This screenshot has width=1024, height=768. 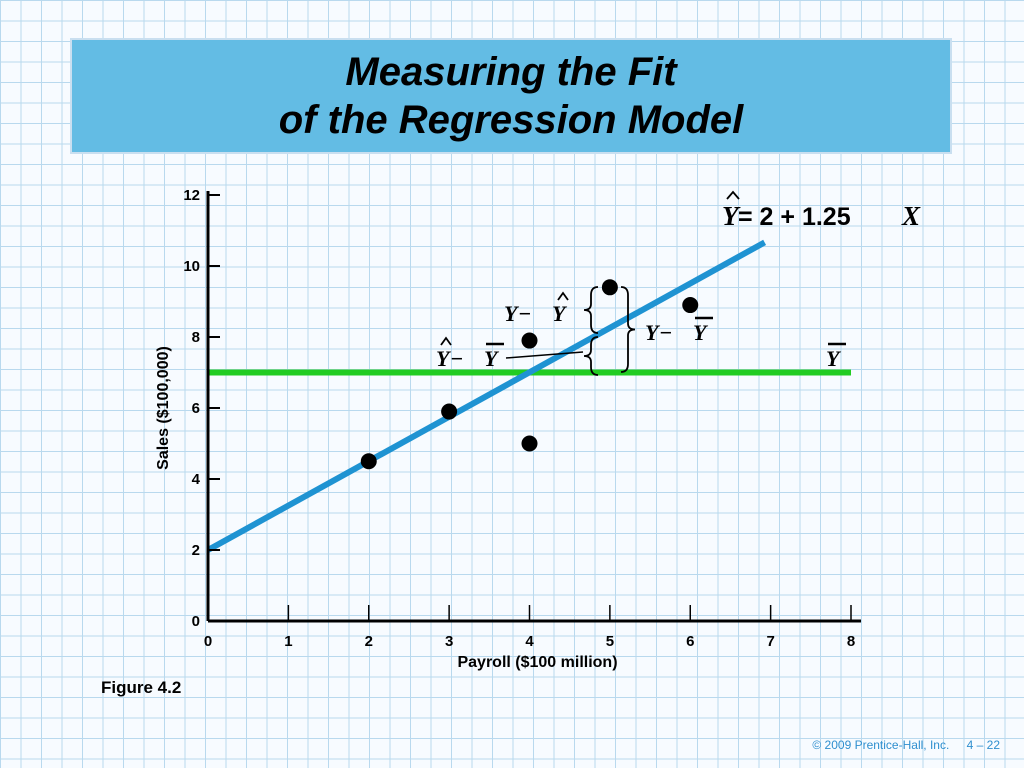 I want to click on x-tick-label: 1, so click(x=288, y=641).